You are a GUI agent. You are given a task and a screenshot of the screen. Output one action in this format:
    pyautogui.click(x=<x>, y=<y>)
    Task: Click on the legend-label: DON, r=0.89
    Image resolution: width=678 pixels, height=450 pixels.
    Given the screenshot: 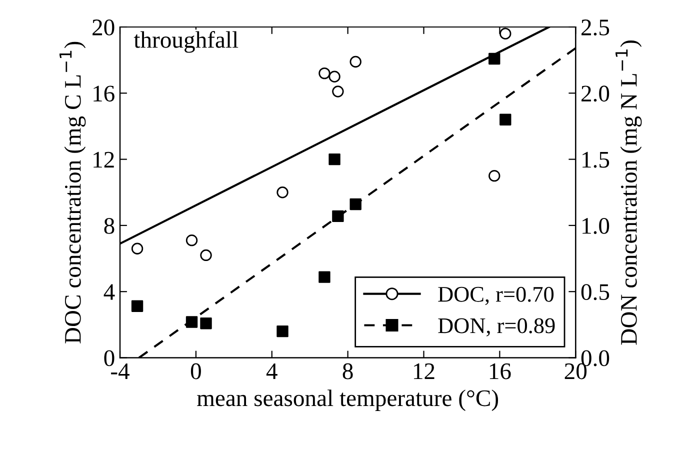 What is the action you would take?
    pyautogui.click(x=496, y=327)
    